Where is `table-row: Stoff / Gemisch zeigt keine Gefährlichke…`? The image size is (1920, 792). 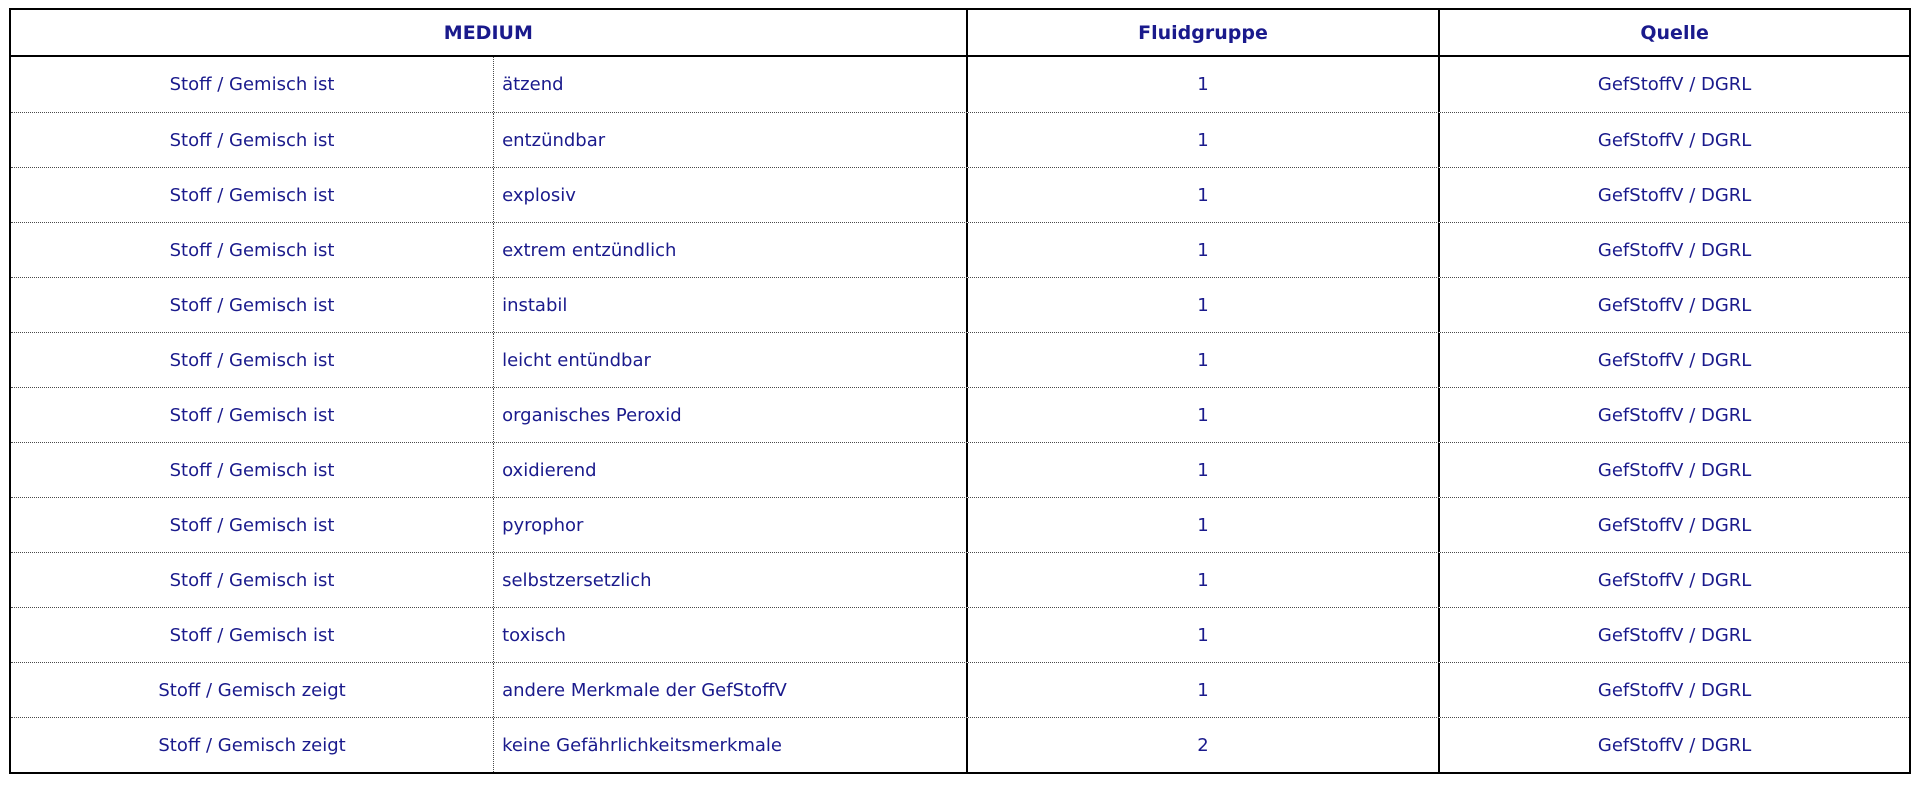
table-row: Stoff / Gemisch zeigt keine Gefährlichke… is located at coordinates (960, 744).